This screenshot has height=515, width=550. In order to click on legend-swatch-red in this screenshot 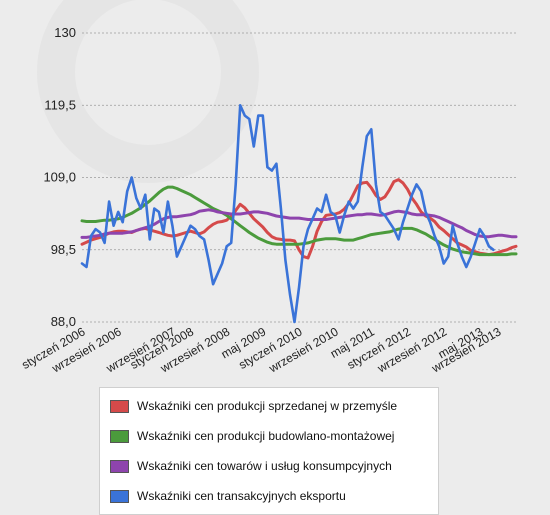, I will do `click(119, 406)`.